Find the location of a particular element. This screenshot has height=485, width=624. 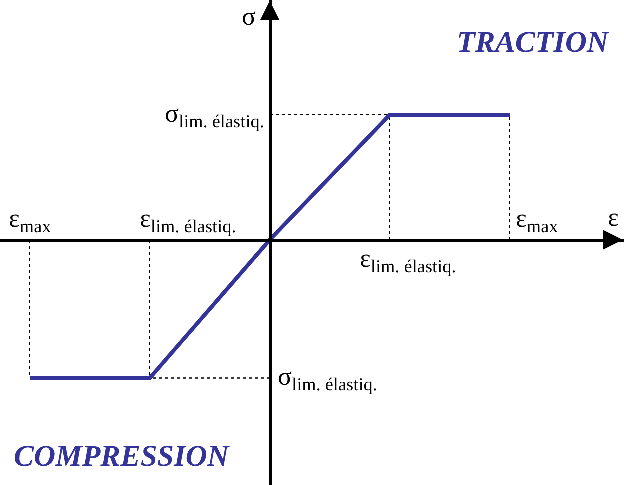

y-axis-title: σ is located at coordinates (249, 16).